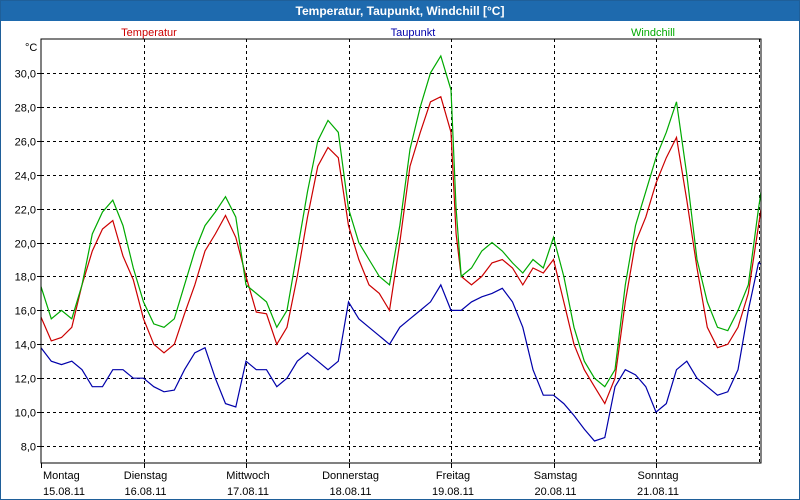  What do you see at coordinates (25, 380) in the screenshot?
I see `y-tick-label: 12,0` at bounding box center [25, 380].